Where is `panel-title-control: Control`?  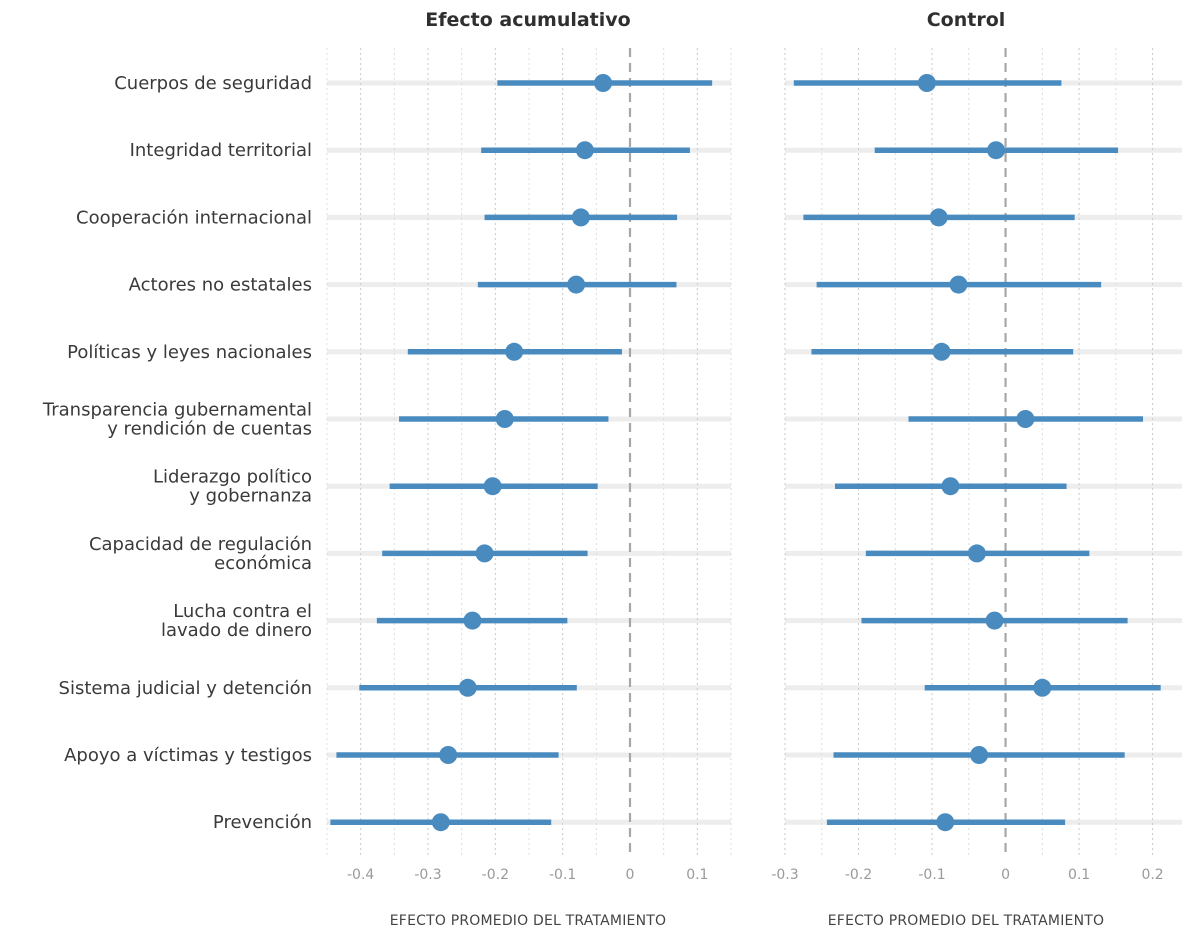 panel-title-control: Control is located at coordinates (966, 20).